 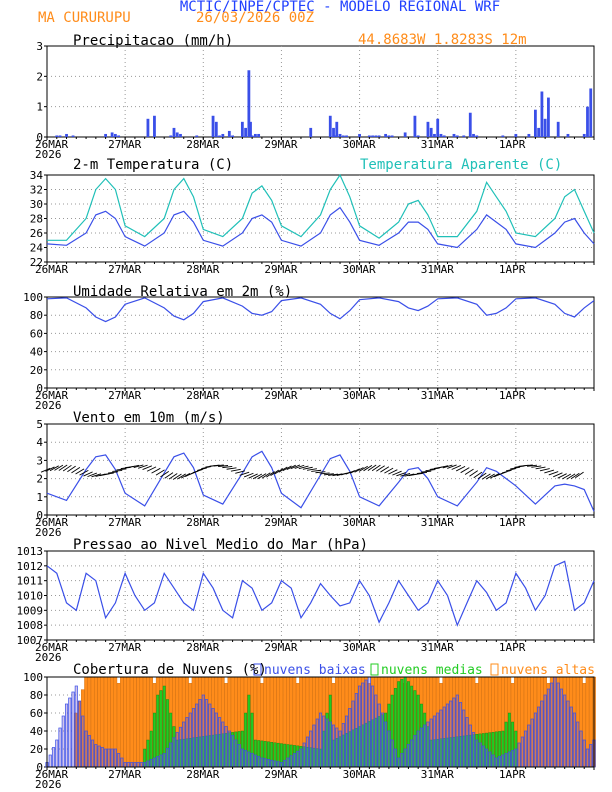 I want to click on y-tick-label: 2, so click(x=39, y=479).